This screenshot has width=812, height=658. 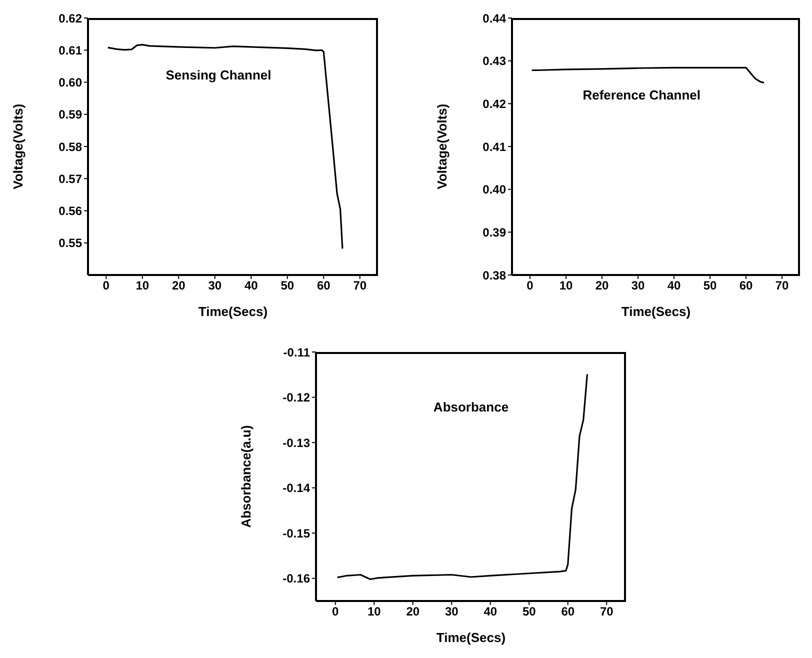 What do you see at coordinates (494, 18) in the screenshot?
I see `y-tick-label: 0.44` at bounding box center [494, 18].